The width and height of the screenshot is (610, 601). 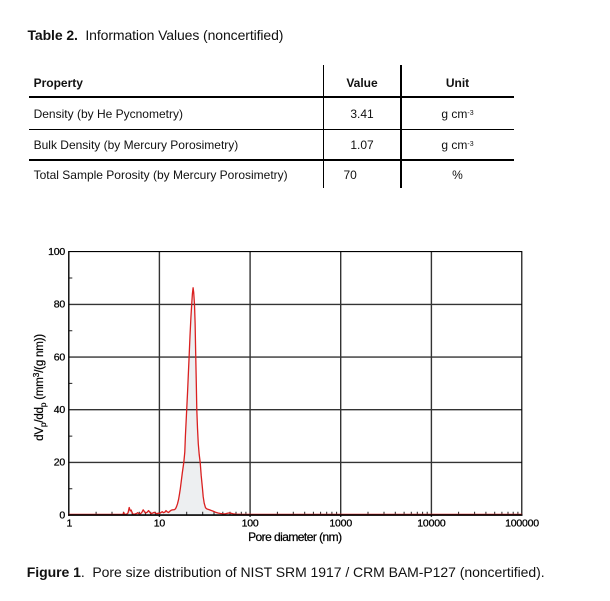 I want to click on svg-text: 60, so click(x=60, y=357).